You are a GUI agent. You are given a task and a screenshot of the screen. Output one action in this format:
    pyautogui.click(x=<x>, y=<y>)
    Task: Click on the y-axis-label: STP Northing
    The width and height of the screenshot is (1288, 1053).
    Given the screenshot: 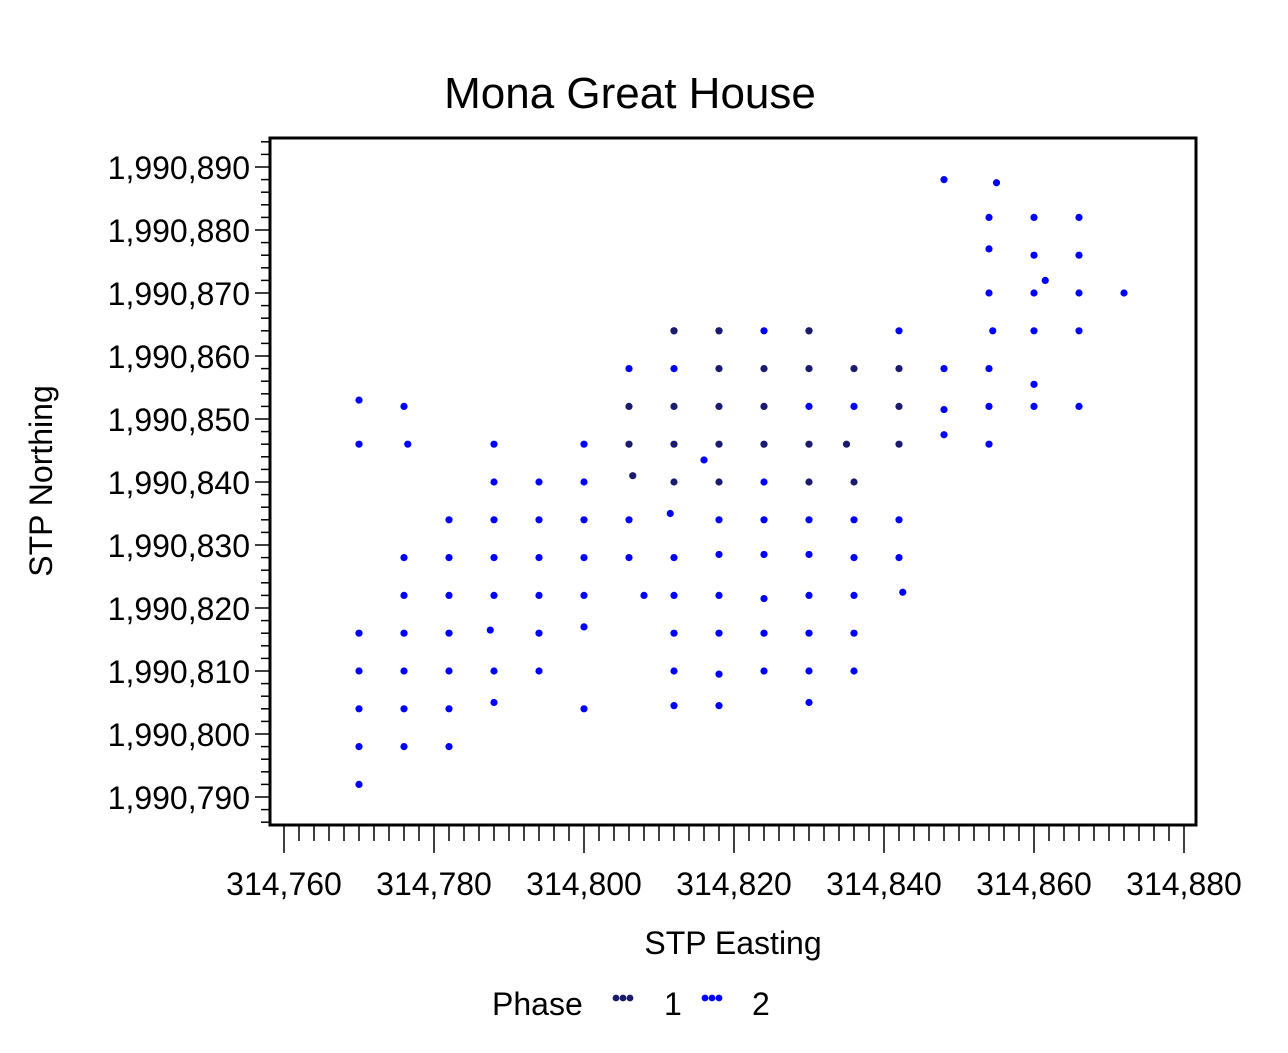 What is the action you would take?
    pyautogui.click(x=41, y=481)
    